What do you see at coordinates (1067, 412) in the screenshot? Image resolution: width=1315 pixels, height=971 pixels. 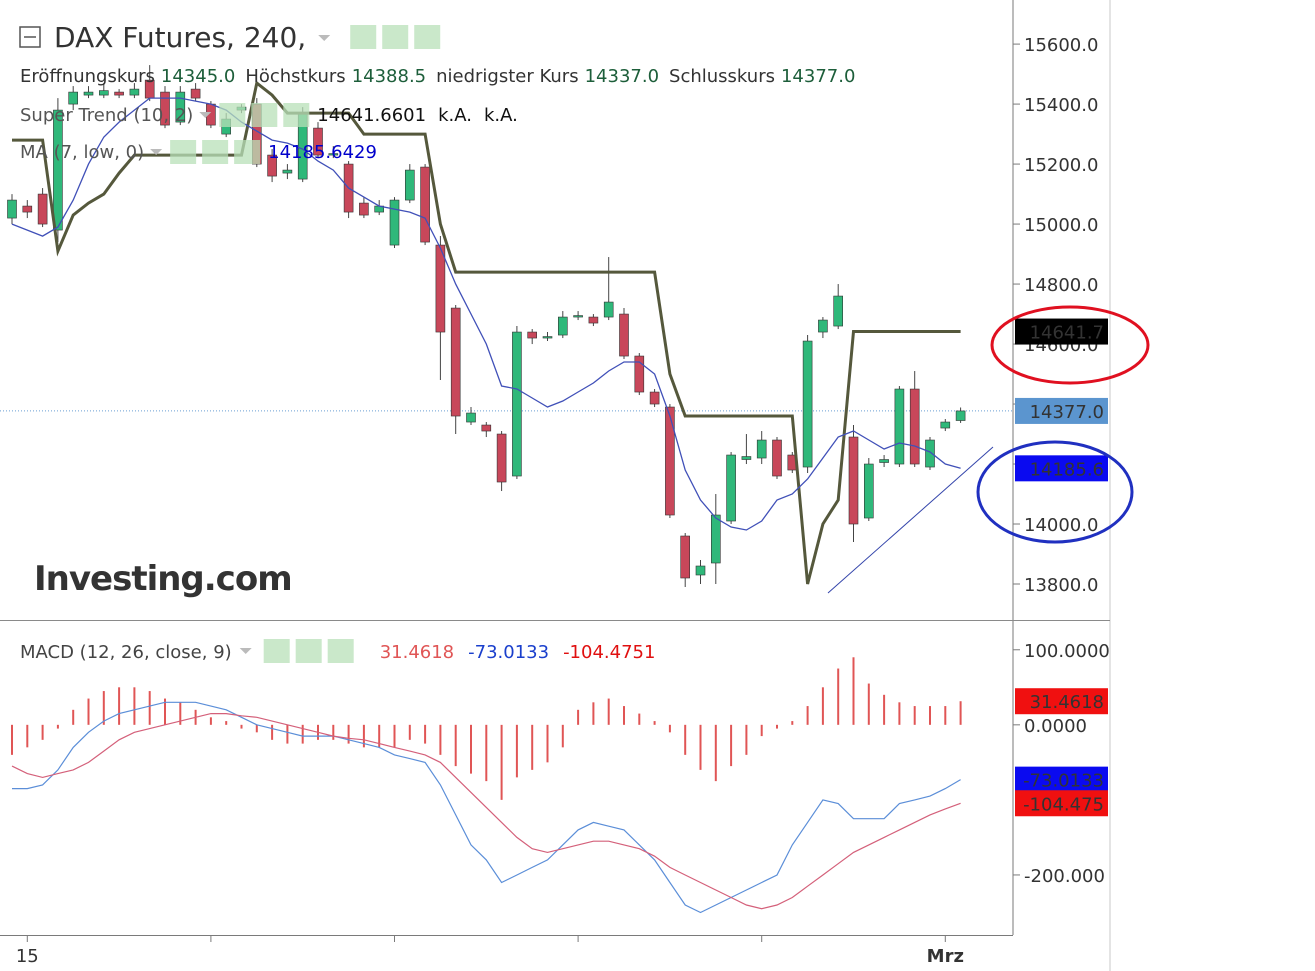 I see `last-value-label: 14377.0` at bounding box center [1067, 412].